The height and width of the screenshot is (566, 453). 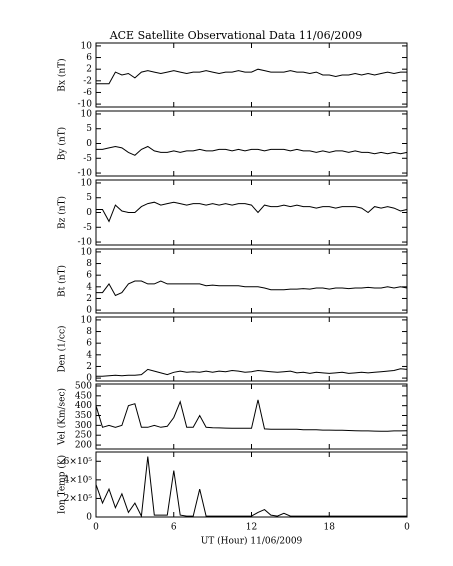 What do you see at coordinates (62, 348) in the screenshot?
I see `y-axis-label: Den (1/cc)` at bounding box center [62, 348].